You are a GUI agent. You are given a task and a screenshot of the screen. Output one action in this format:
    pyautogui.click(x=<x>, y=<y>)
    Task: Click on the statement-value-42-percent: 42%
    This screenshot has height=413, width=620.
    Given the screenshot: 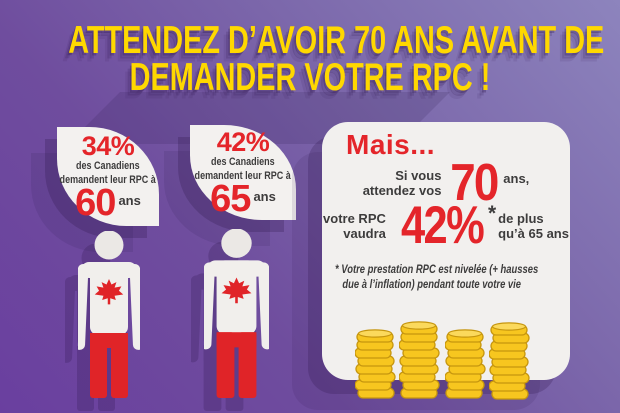 What is the action you would take?
    pyautogui.click(x=442, y=225)
    